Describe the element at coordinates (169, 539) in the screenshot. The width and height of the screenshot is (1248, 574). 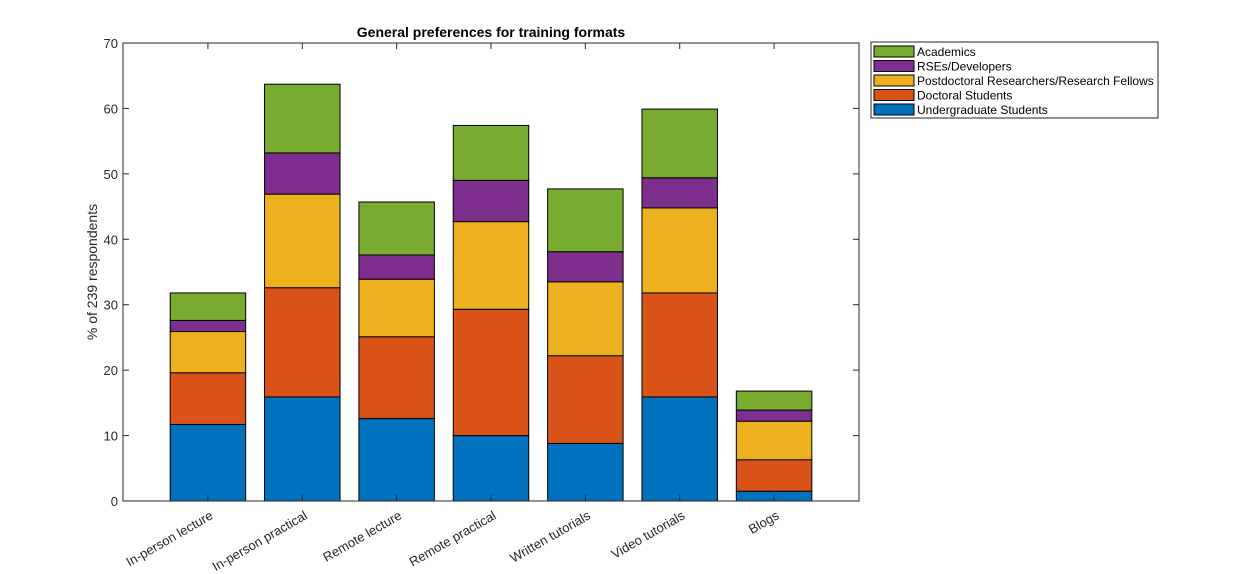
I see `x-tick-label: In-person lecture` at that location.